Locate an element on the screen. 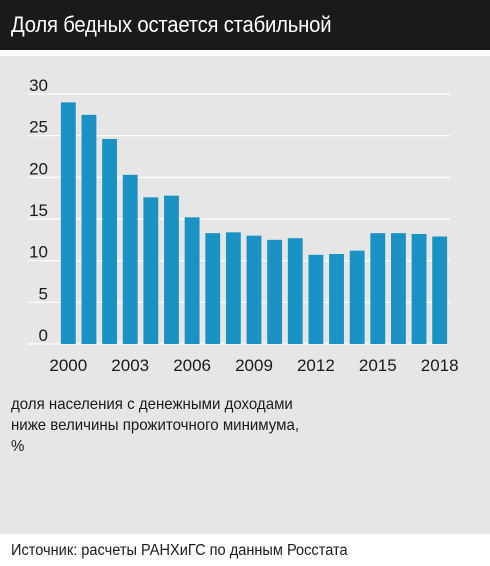 This screenshot has height=566, width=490. y-tick-label: 0 is located at coordinates (43, 335).